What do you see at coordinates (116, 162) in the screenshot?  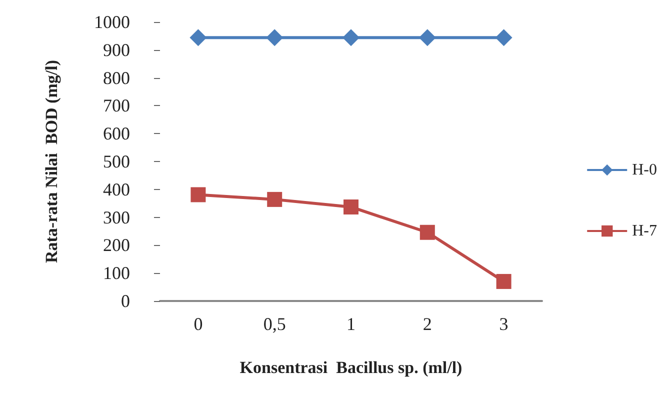 I see `y-tick-label: 500` at bounding box center [116, 162].